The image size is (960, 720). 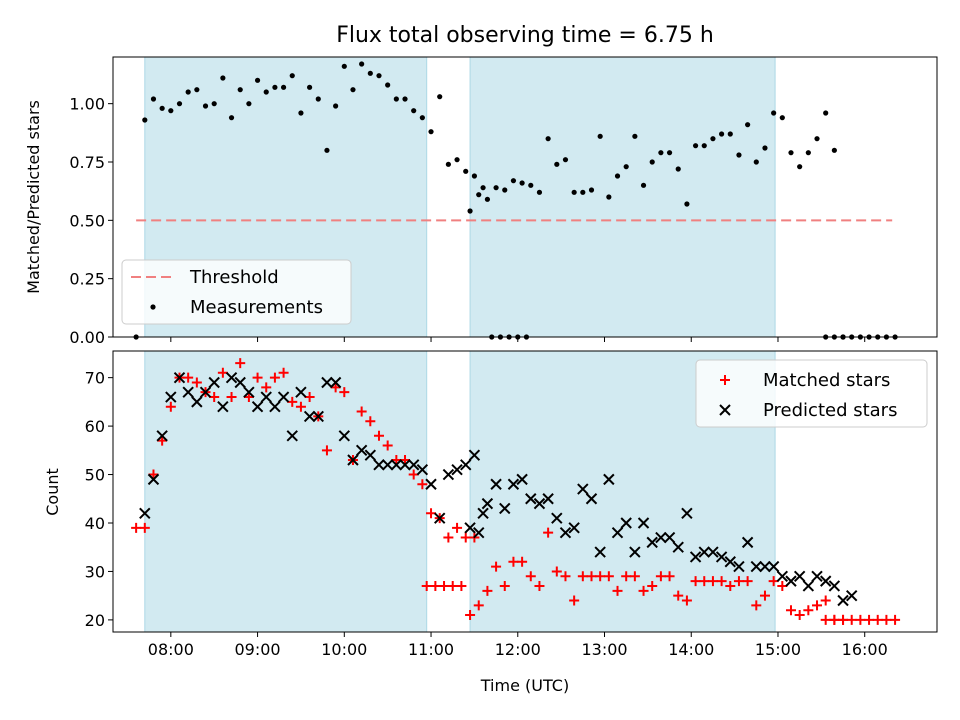 I want to click on top-y-tick-label: 0.25, so click(x=87, y=279).